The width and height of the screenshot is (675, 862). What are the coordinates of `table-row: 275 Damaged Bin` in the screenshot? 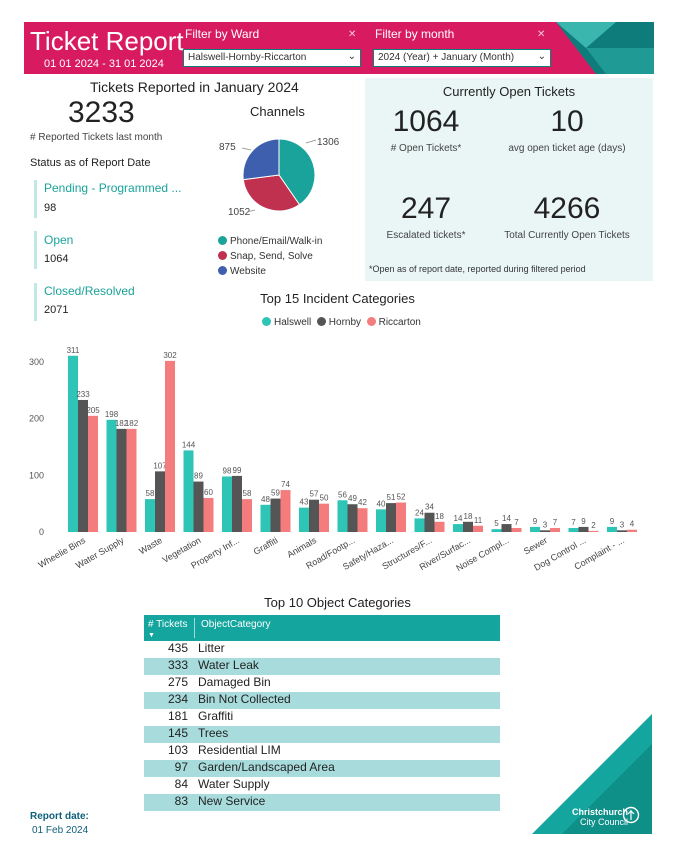 It's located at (322, 683).